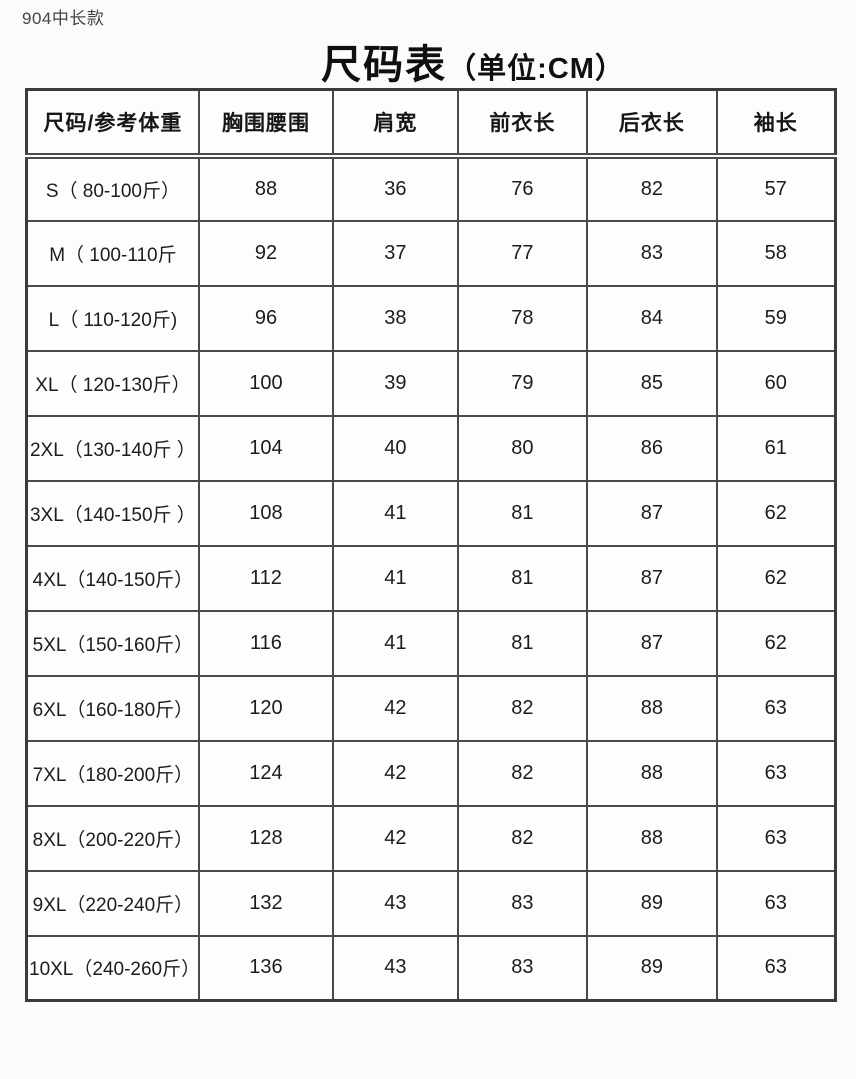 This screenshot has height=1079, width=856. I want to click on table-row: 9XL（220-240斤） 132 43 83 89 63, so click(431, 903).